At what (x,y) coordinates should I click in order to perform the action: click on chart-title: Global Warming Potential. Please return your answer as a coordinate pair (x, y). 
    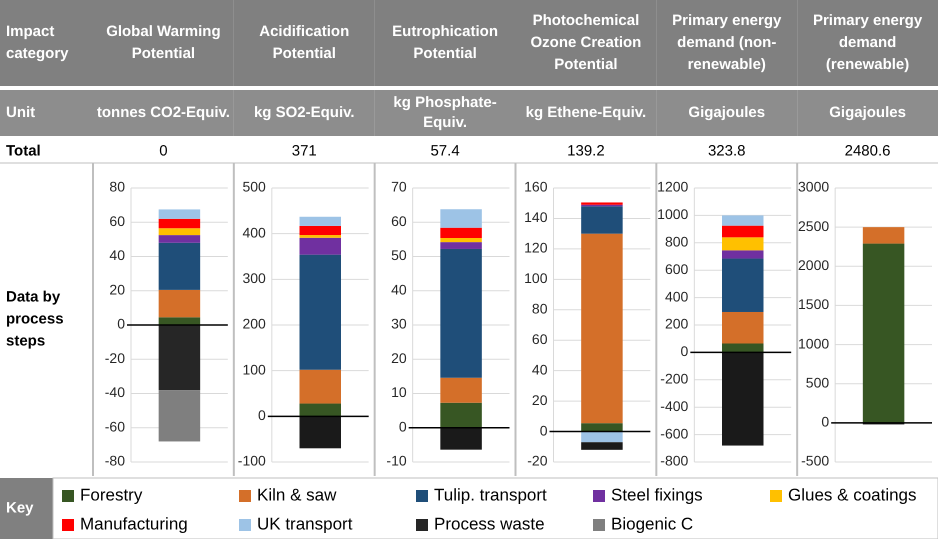
    Looking at the image, I should click on (163, 42).